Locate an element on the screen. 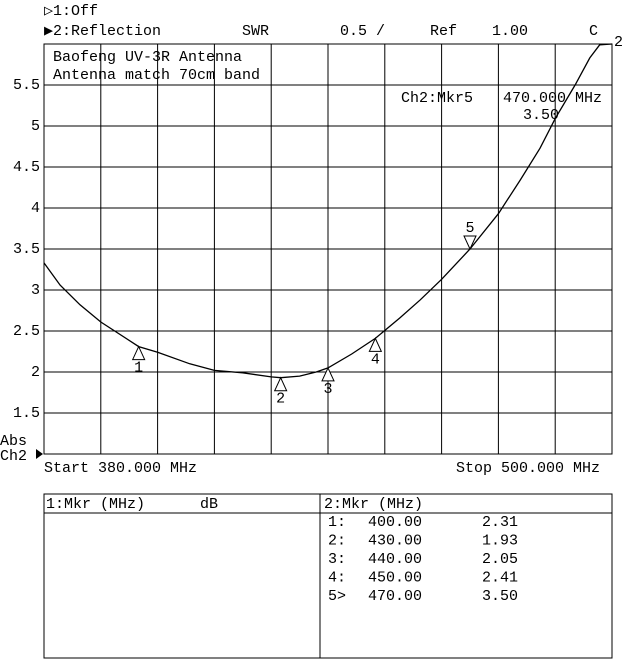 Image resolution: width=640 pixels, height=659 pixels. table-cell: 470.00 is located at coordinates (395, 596).